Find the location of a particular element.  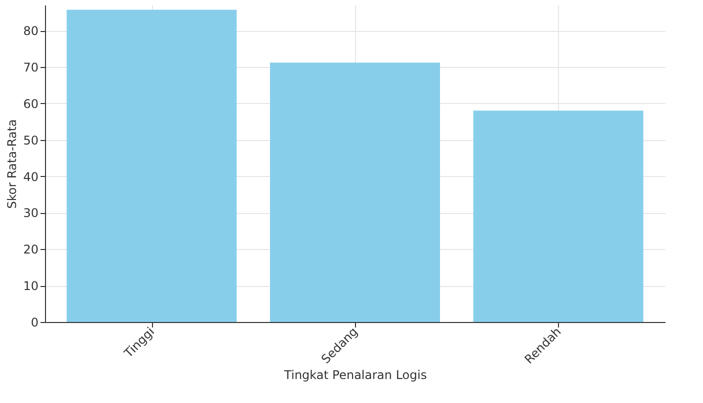

x-axis-title: Tingkat Penalaran Logis is located at coordinates (355, 375).